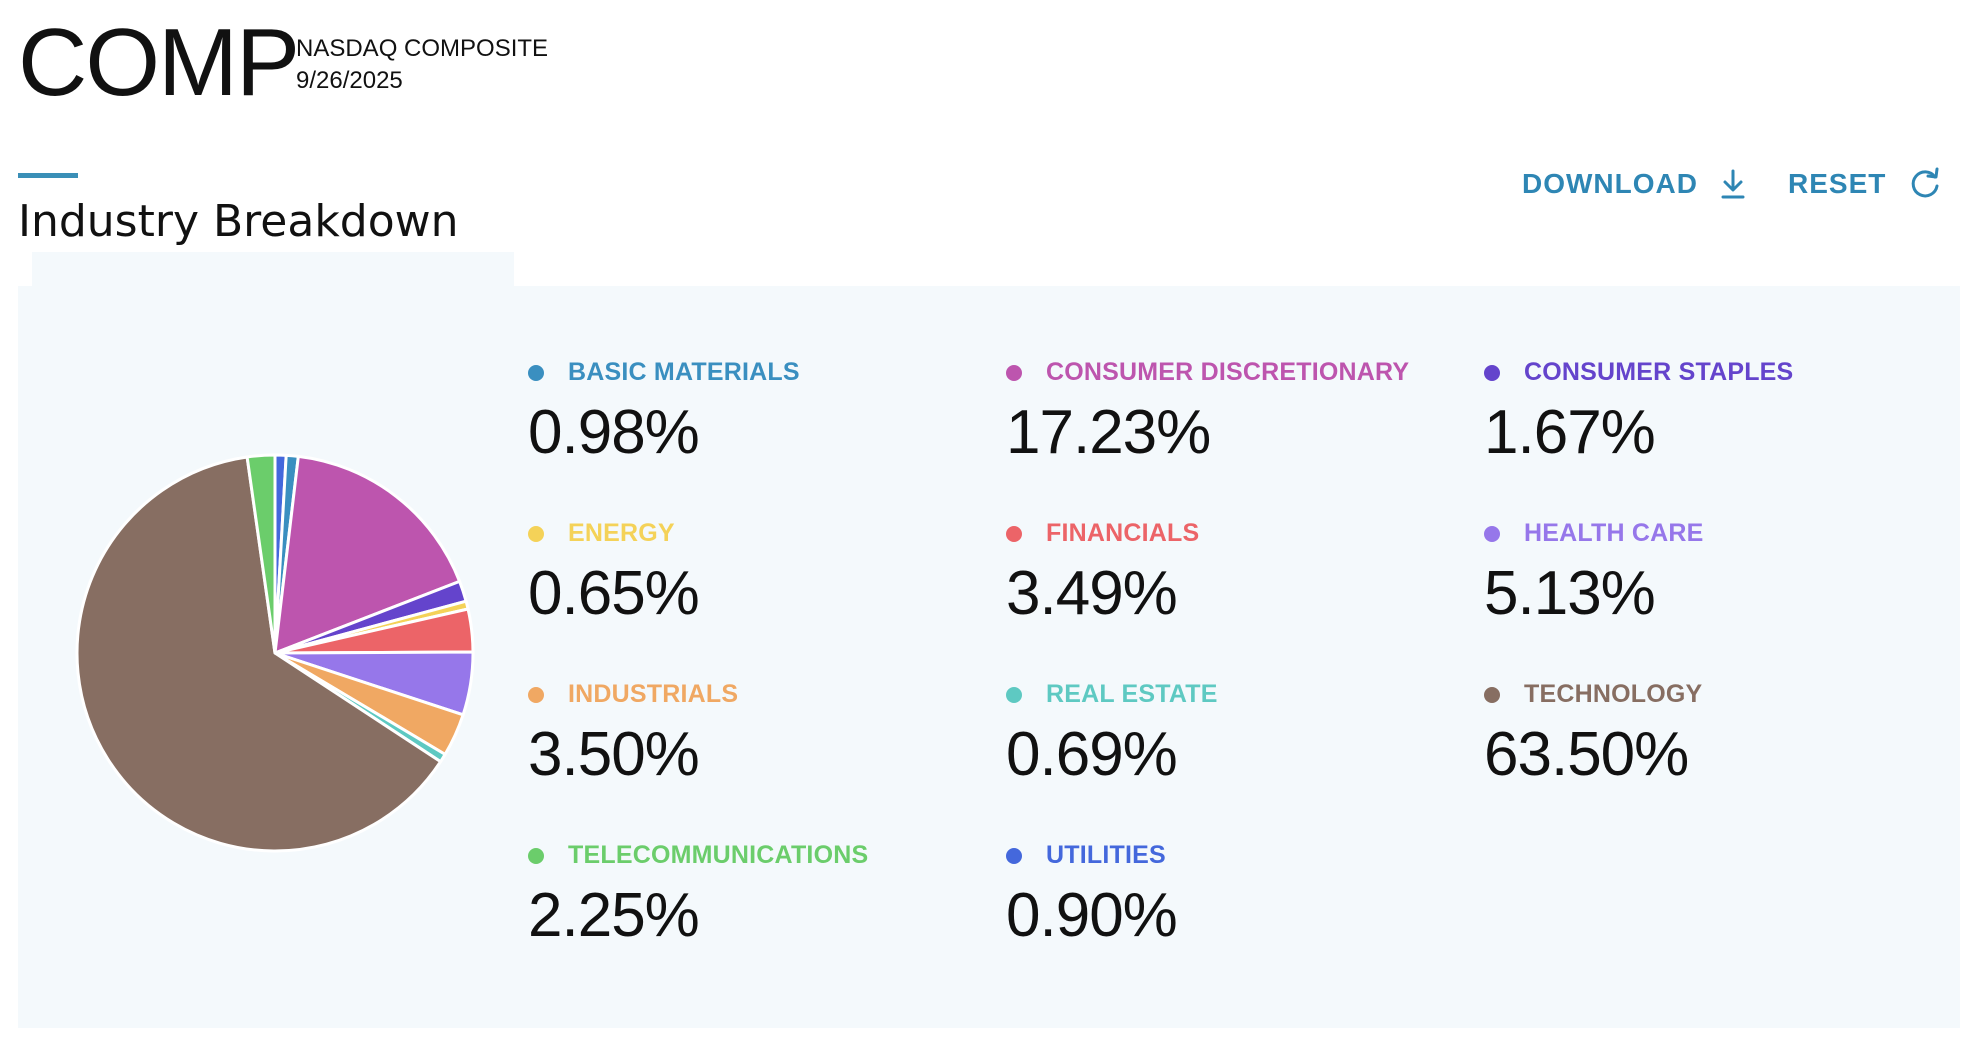 This screenshot has height=1048, width=1980. I want to click on download-button: DOWNLOAD, so click(1634, 184).